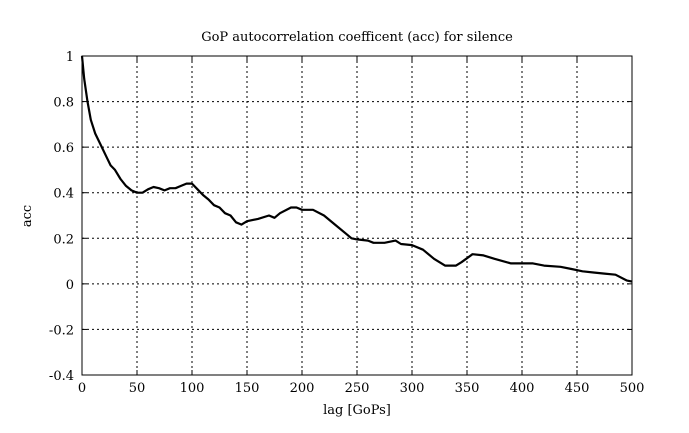  I want to click on x-axis-label: lag [GoPs], so click(357, 410).